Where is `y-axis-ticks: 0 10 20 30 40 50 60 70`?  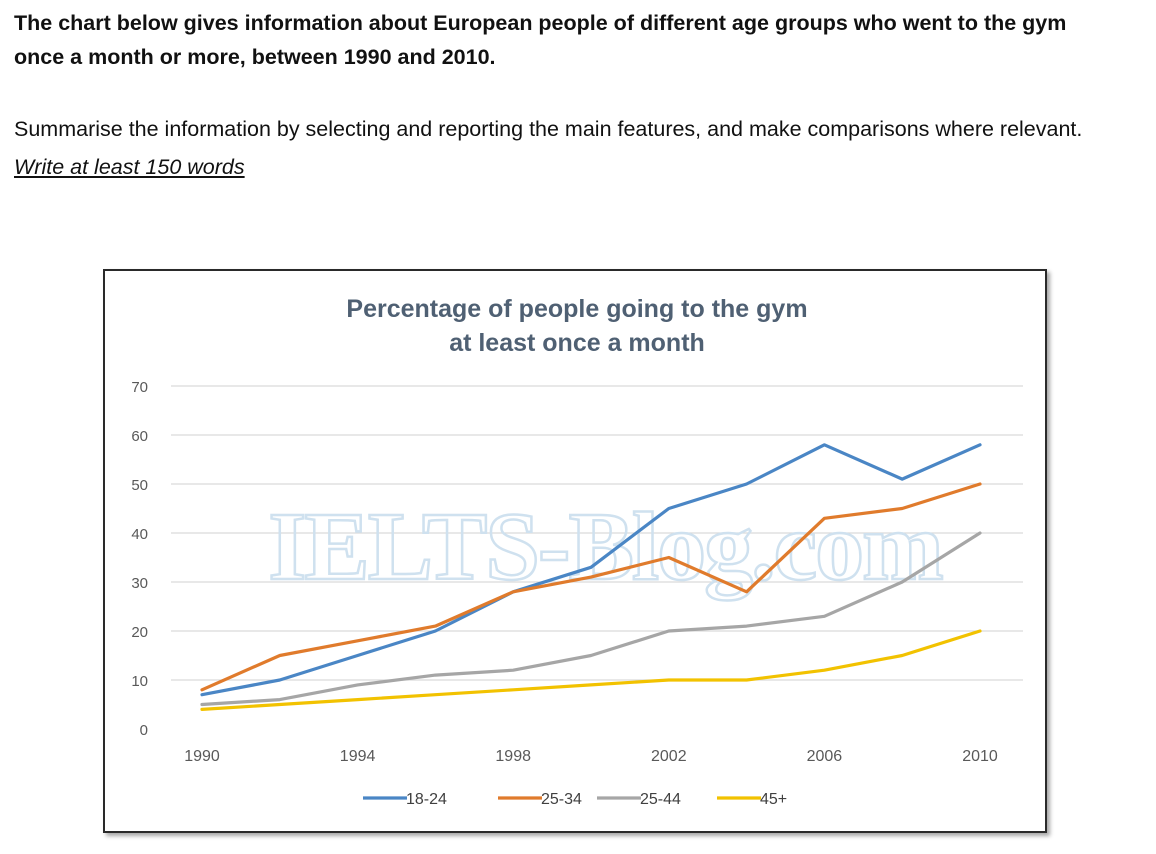 y-axis-ticks: 0 10 20 30 40 50 60 70 is located at coordinates (139, 559).